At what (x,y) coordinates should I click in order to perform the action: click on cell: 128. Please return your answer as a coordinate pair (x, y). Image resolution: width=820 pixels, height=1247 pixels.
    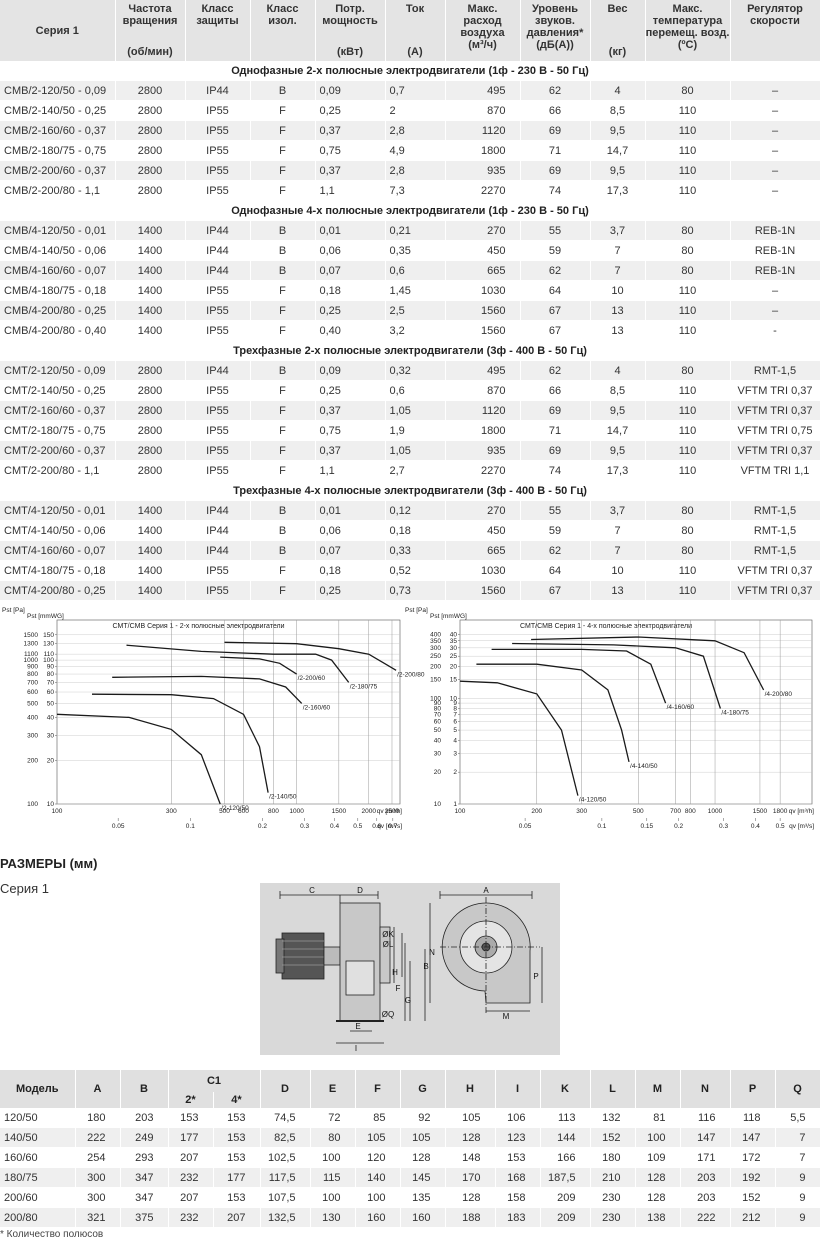
    Looking at the image, I should click on (470, 1137).